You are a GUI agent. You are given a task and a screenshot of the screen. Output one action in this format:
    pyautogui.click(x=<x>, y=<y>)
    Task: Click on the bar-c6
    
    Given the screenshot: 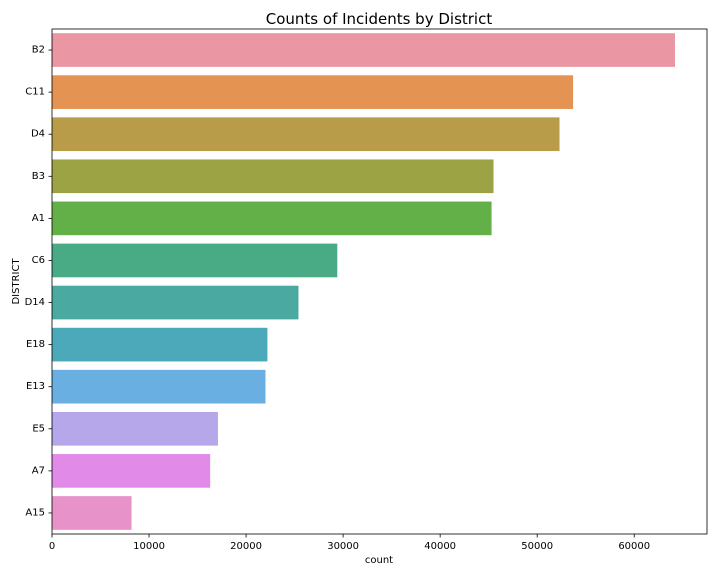 What is the action you would take?
    pyautogui.click(x=195, y=260)
    